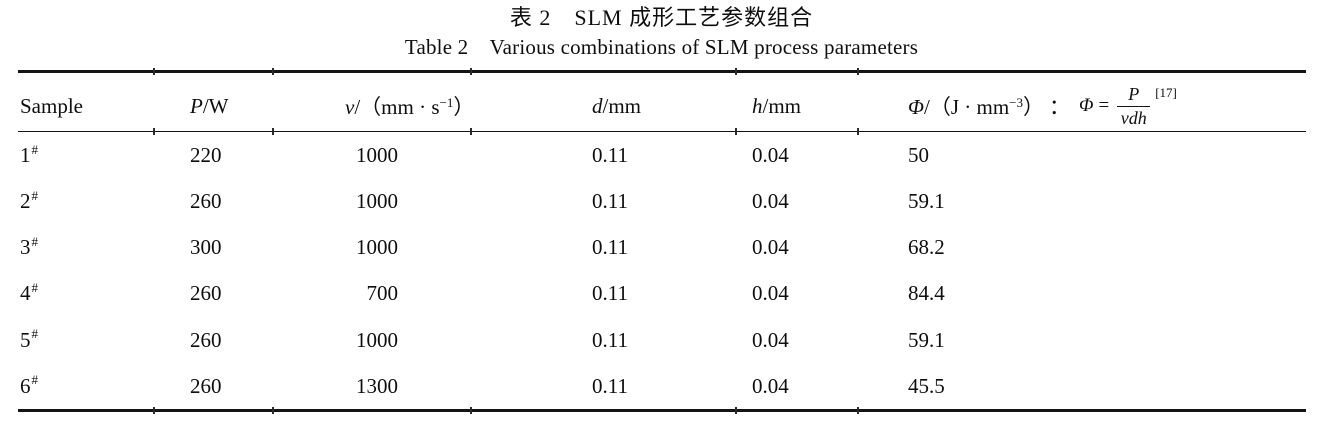 The width and height of the screenshot is (1323, 425). Describe the element at coordinates (1133, 117) in the screenshot. I see `formula-denominator: vdh` at that location.